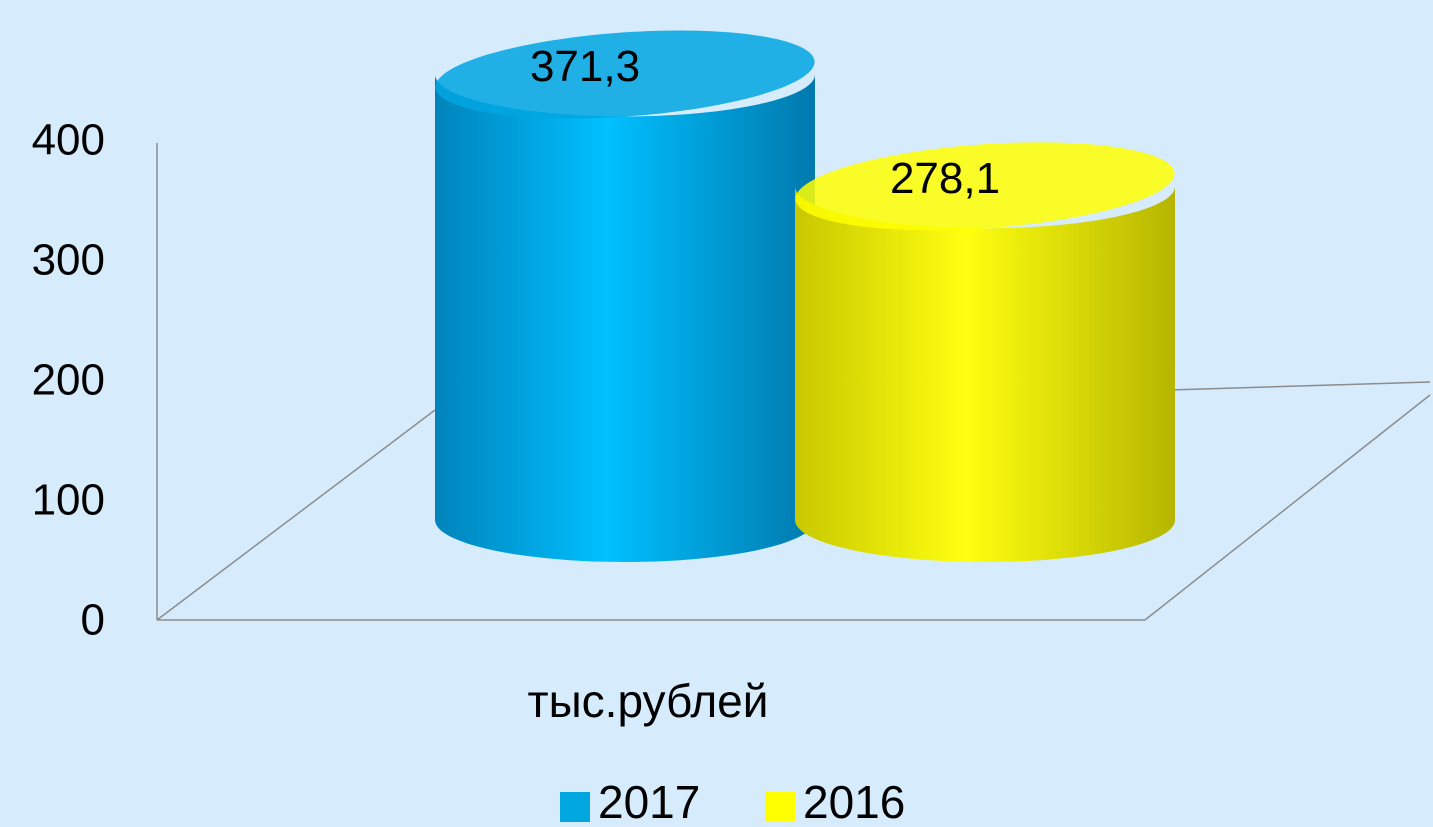 Image resolution: width=1433 pixels, height=827 pixels. I want to click on x-tick-label: тыс.рублей, so click(648, 701).